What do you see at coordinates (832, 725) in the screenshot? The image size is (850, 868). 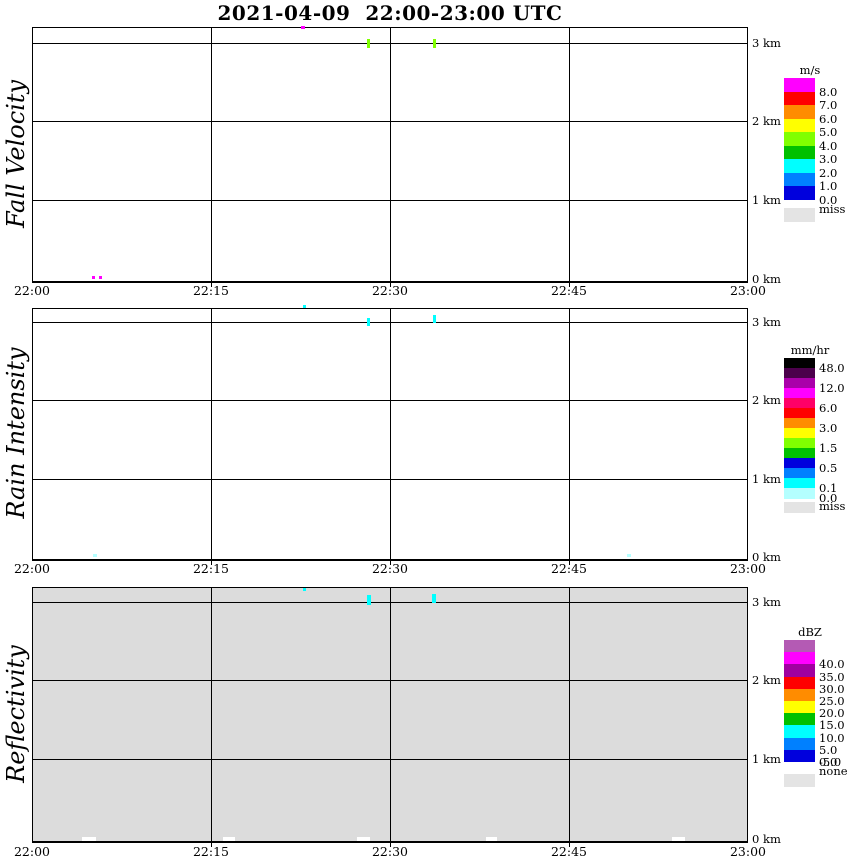 I see `legend-value-label: 15.0` at bounding box center [832, 725].